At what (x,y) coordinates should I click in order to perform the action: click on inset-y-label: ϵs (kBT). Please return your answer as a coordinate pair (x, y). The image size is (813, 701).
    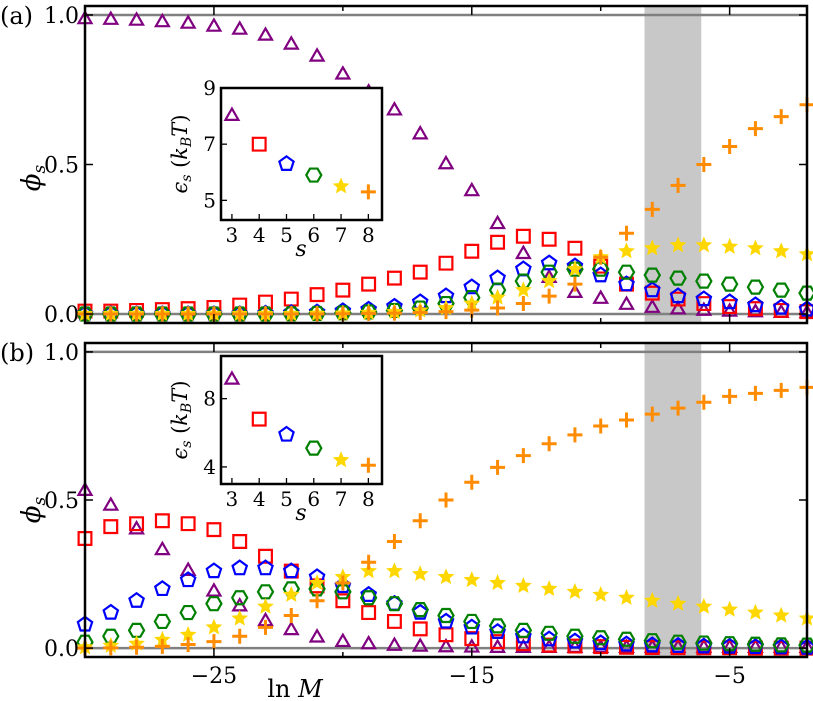
    Looking at the image, I should click on (181, 153).